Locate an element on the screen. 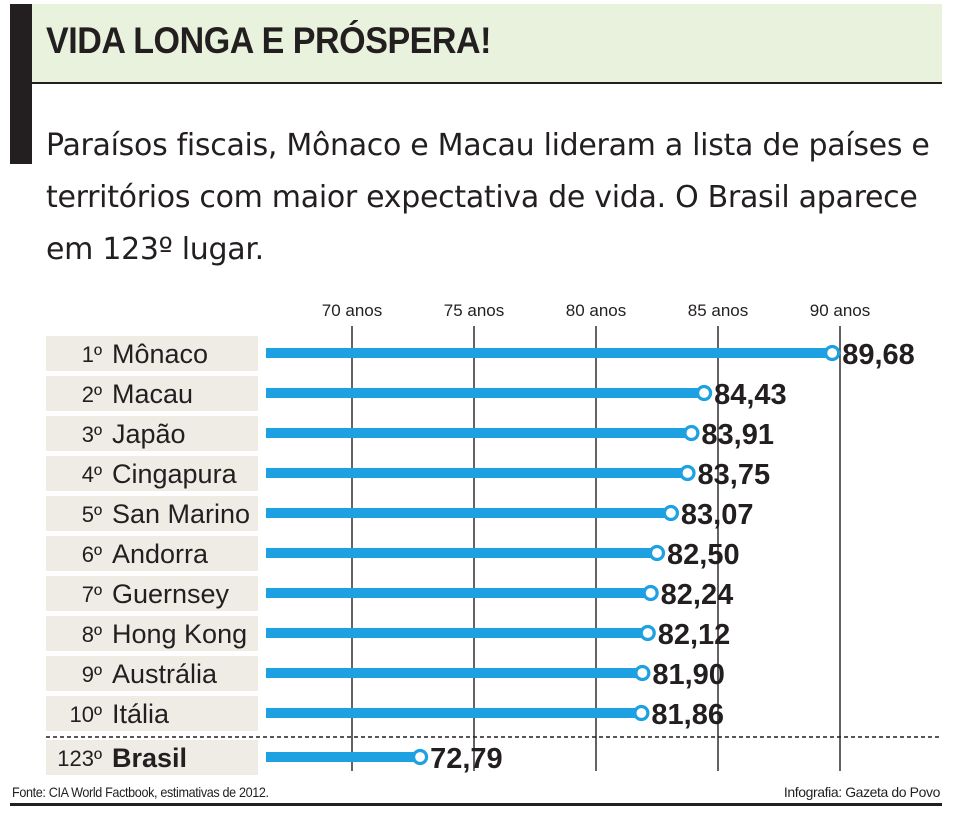 This screenshot has height=815, width=960. rank-label: 9º is located at coordinates (92, 674).